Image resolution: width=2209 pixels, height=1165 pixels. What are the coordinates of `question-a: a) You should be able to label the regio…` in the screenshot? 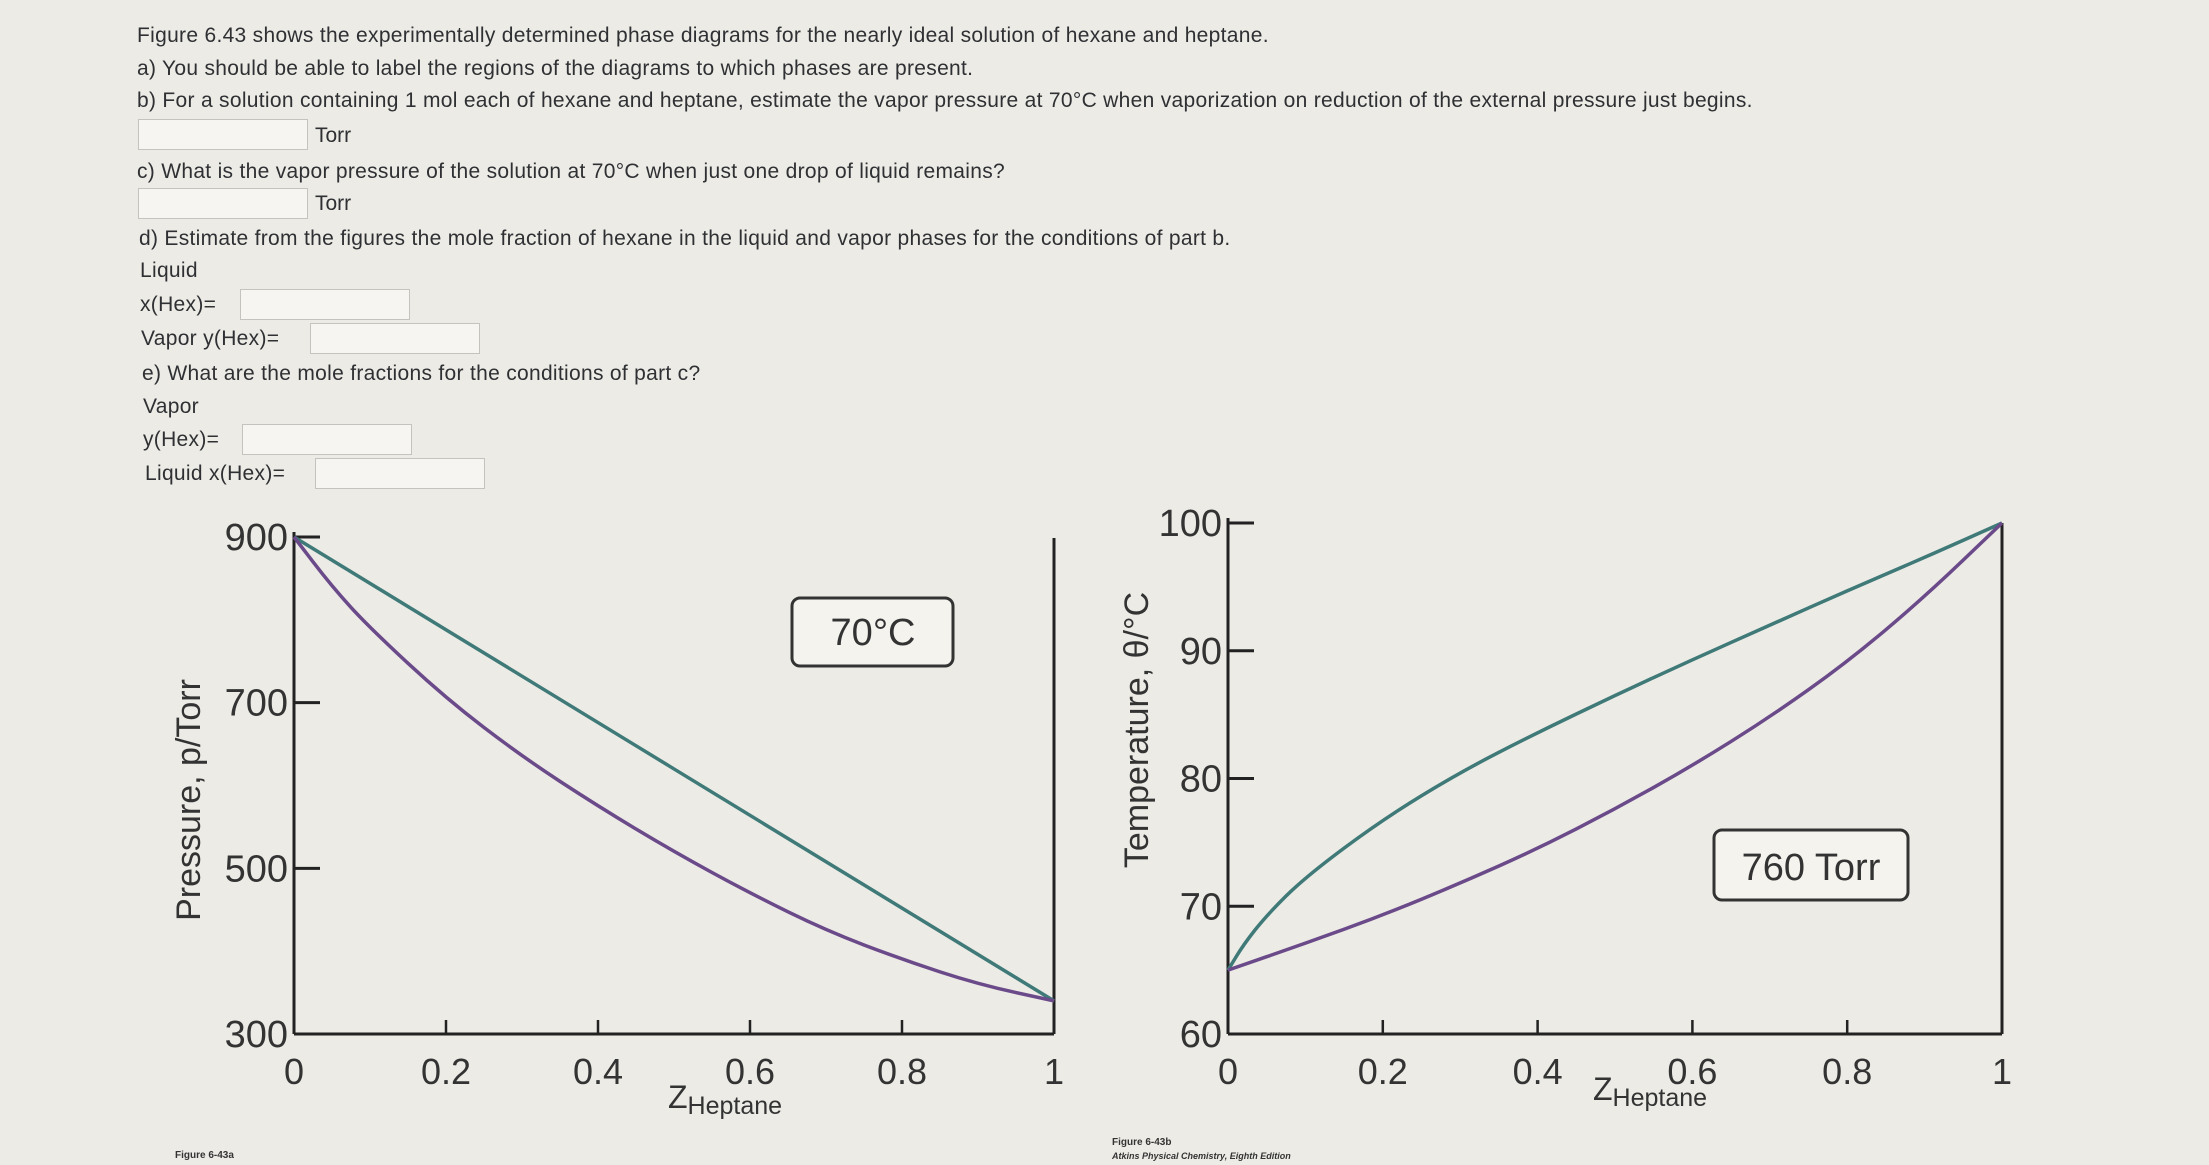 It's located at (555, 68).